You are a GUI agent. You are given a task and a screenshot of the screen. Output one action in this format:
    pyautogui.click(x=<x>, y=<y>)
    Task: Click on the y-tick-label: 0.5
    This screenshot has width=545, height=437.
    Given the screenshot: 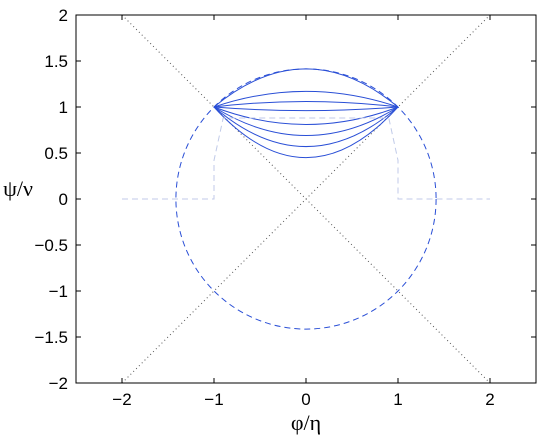 What is the action you would take?
    pyautogui.click(x=56, y=153)
    